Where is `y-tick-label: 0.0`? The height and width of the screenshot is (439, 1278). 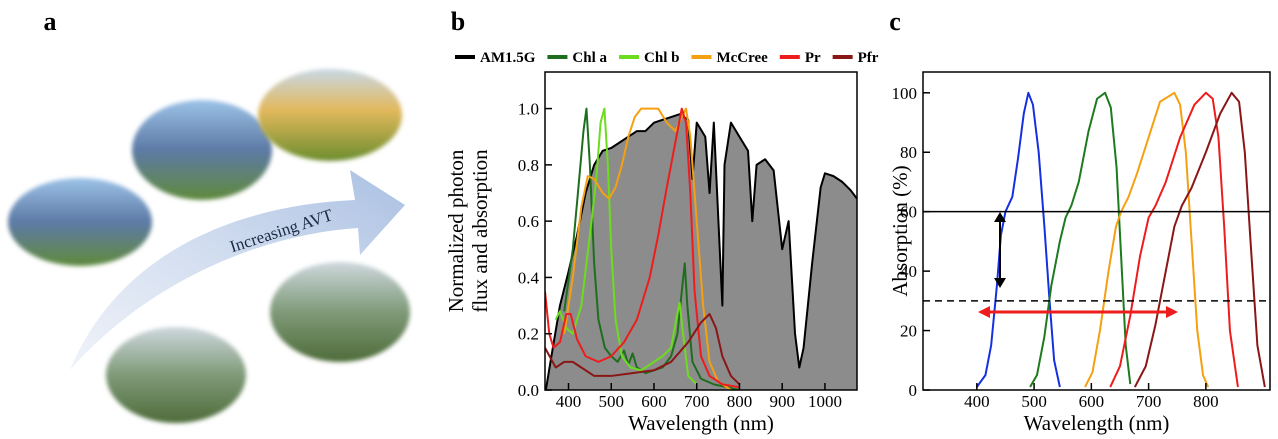
y-tick-label: 0.0 is located at coordinates (528, 390).